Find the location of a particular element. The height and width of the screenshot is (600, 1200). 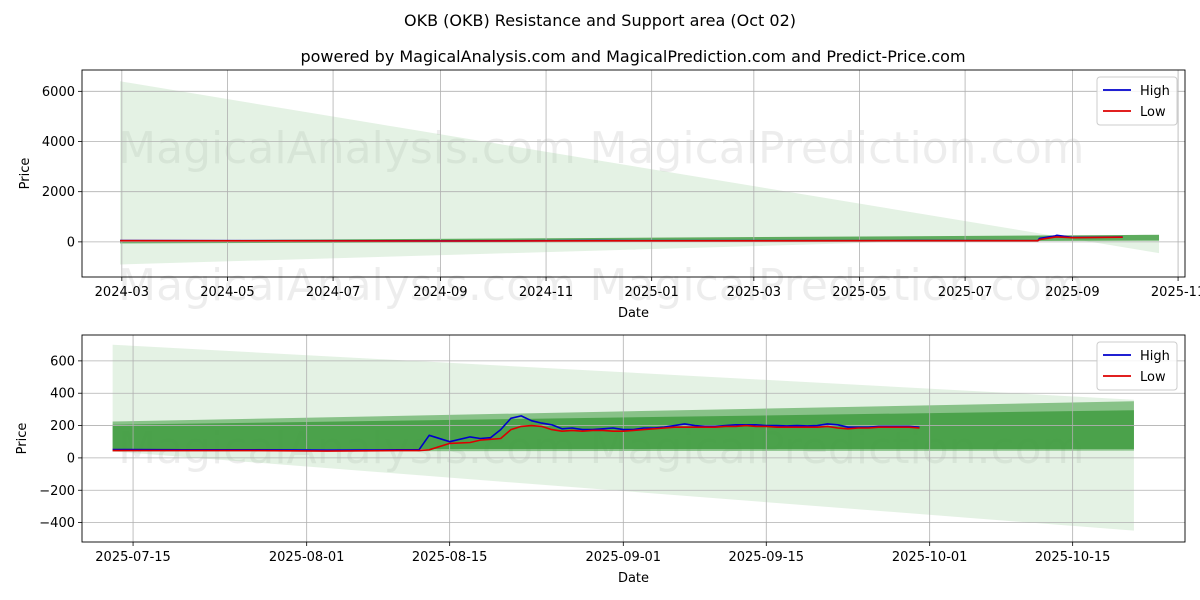

y-tick-label: 600 is located at coordinates (62, 361).